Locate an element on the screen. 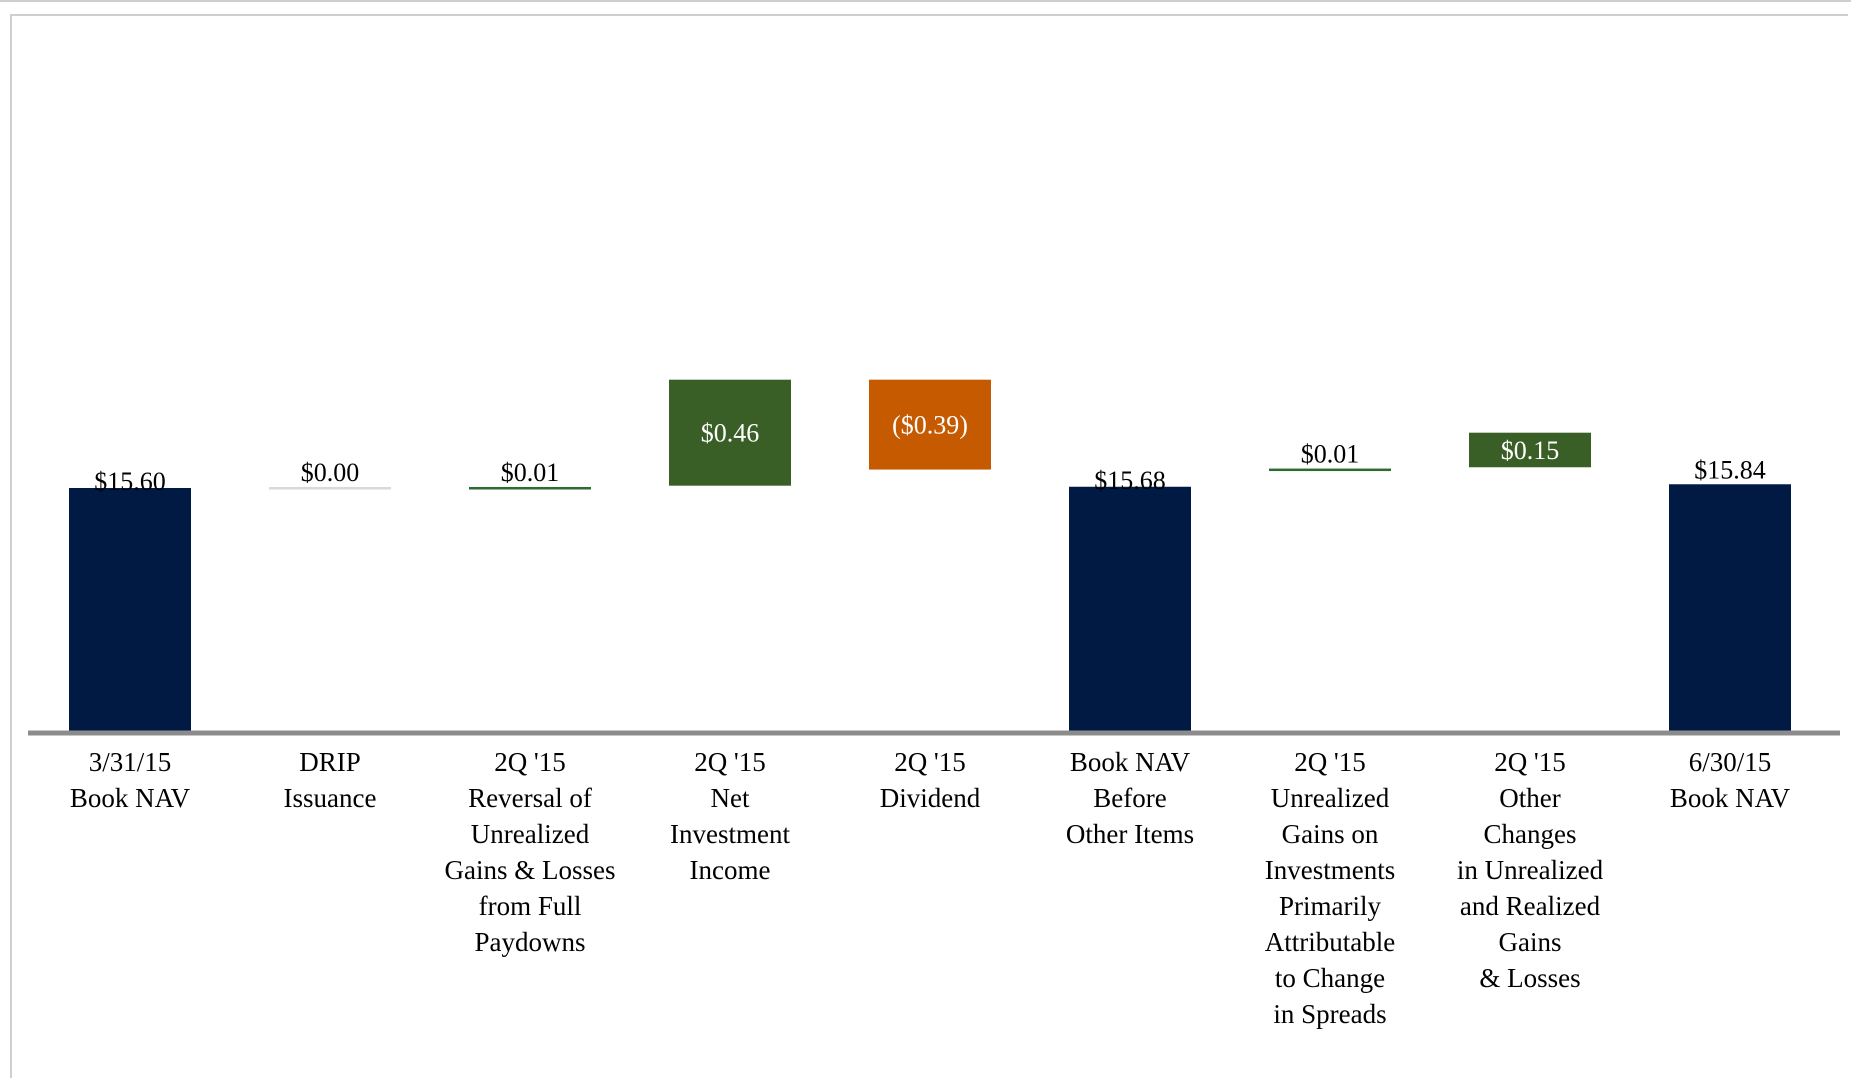 The width and height of the screenshot is (1851, 1078). category-line: Before is located at coordinates (1129, 798).